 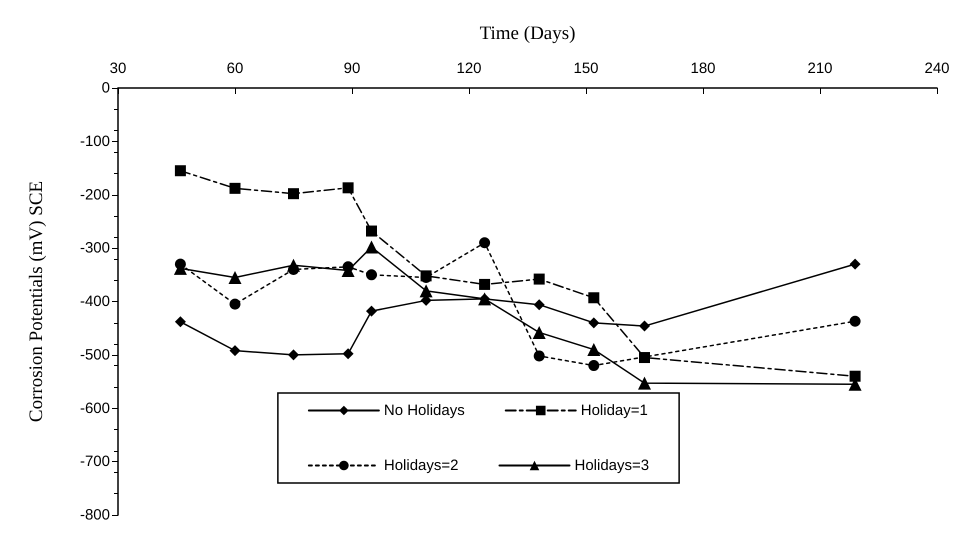 What do you see at coordinates (118, 68) in the screenshot?
I see `x-tick-label: 30` at bounding box center [118, 68].